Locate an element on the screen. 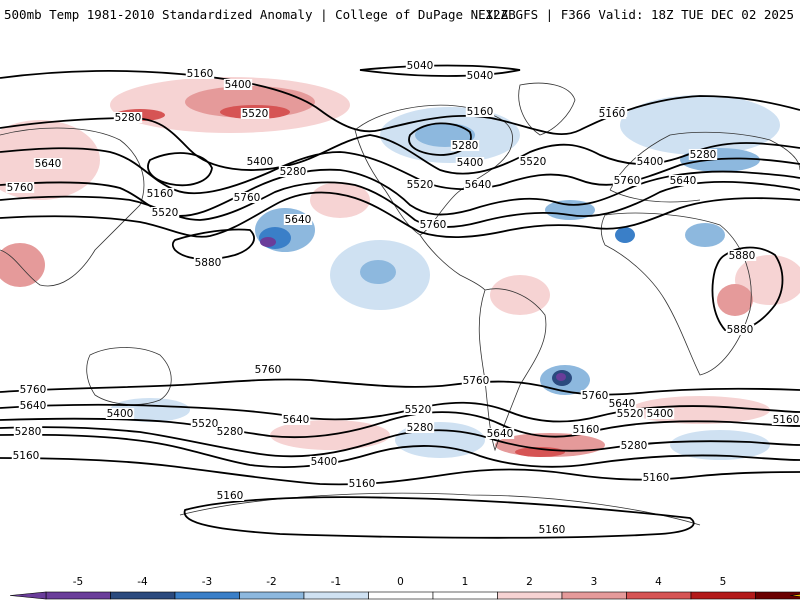  warm-anomaly-africa is located at coordinates (735, 300).